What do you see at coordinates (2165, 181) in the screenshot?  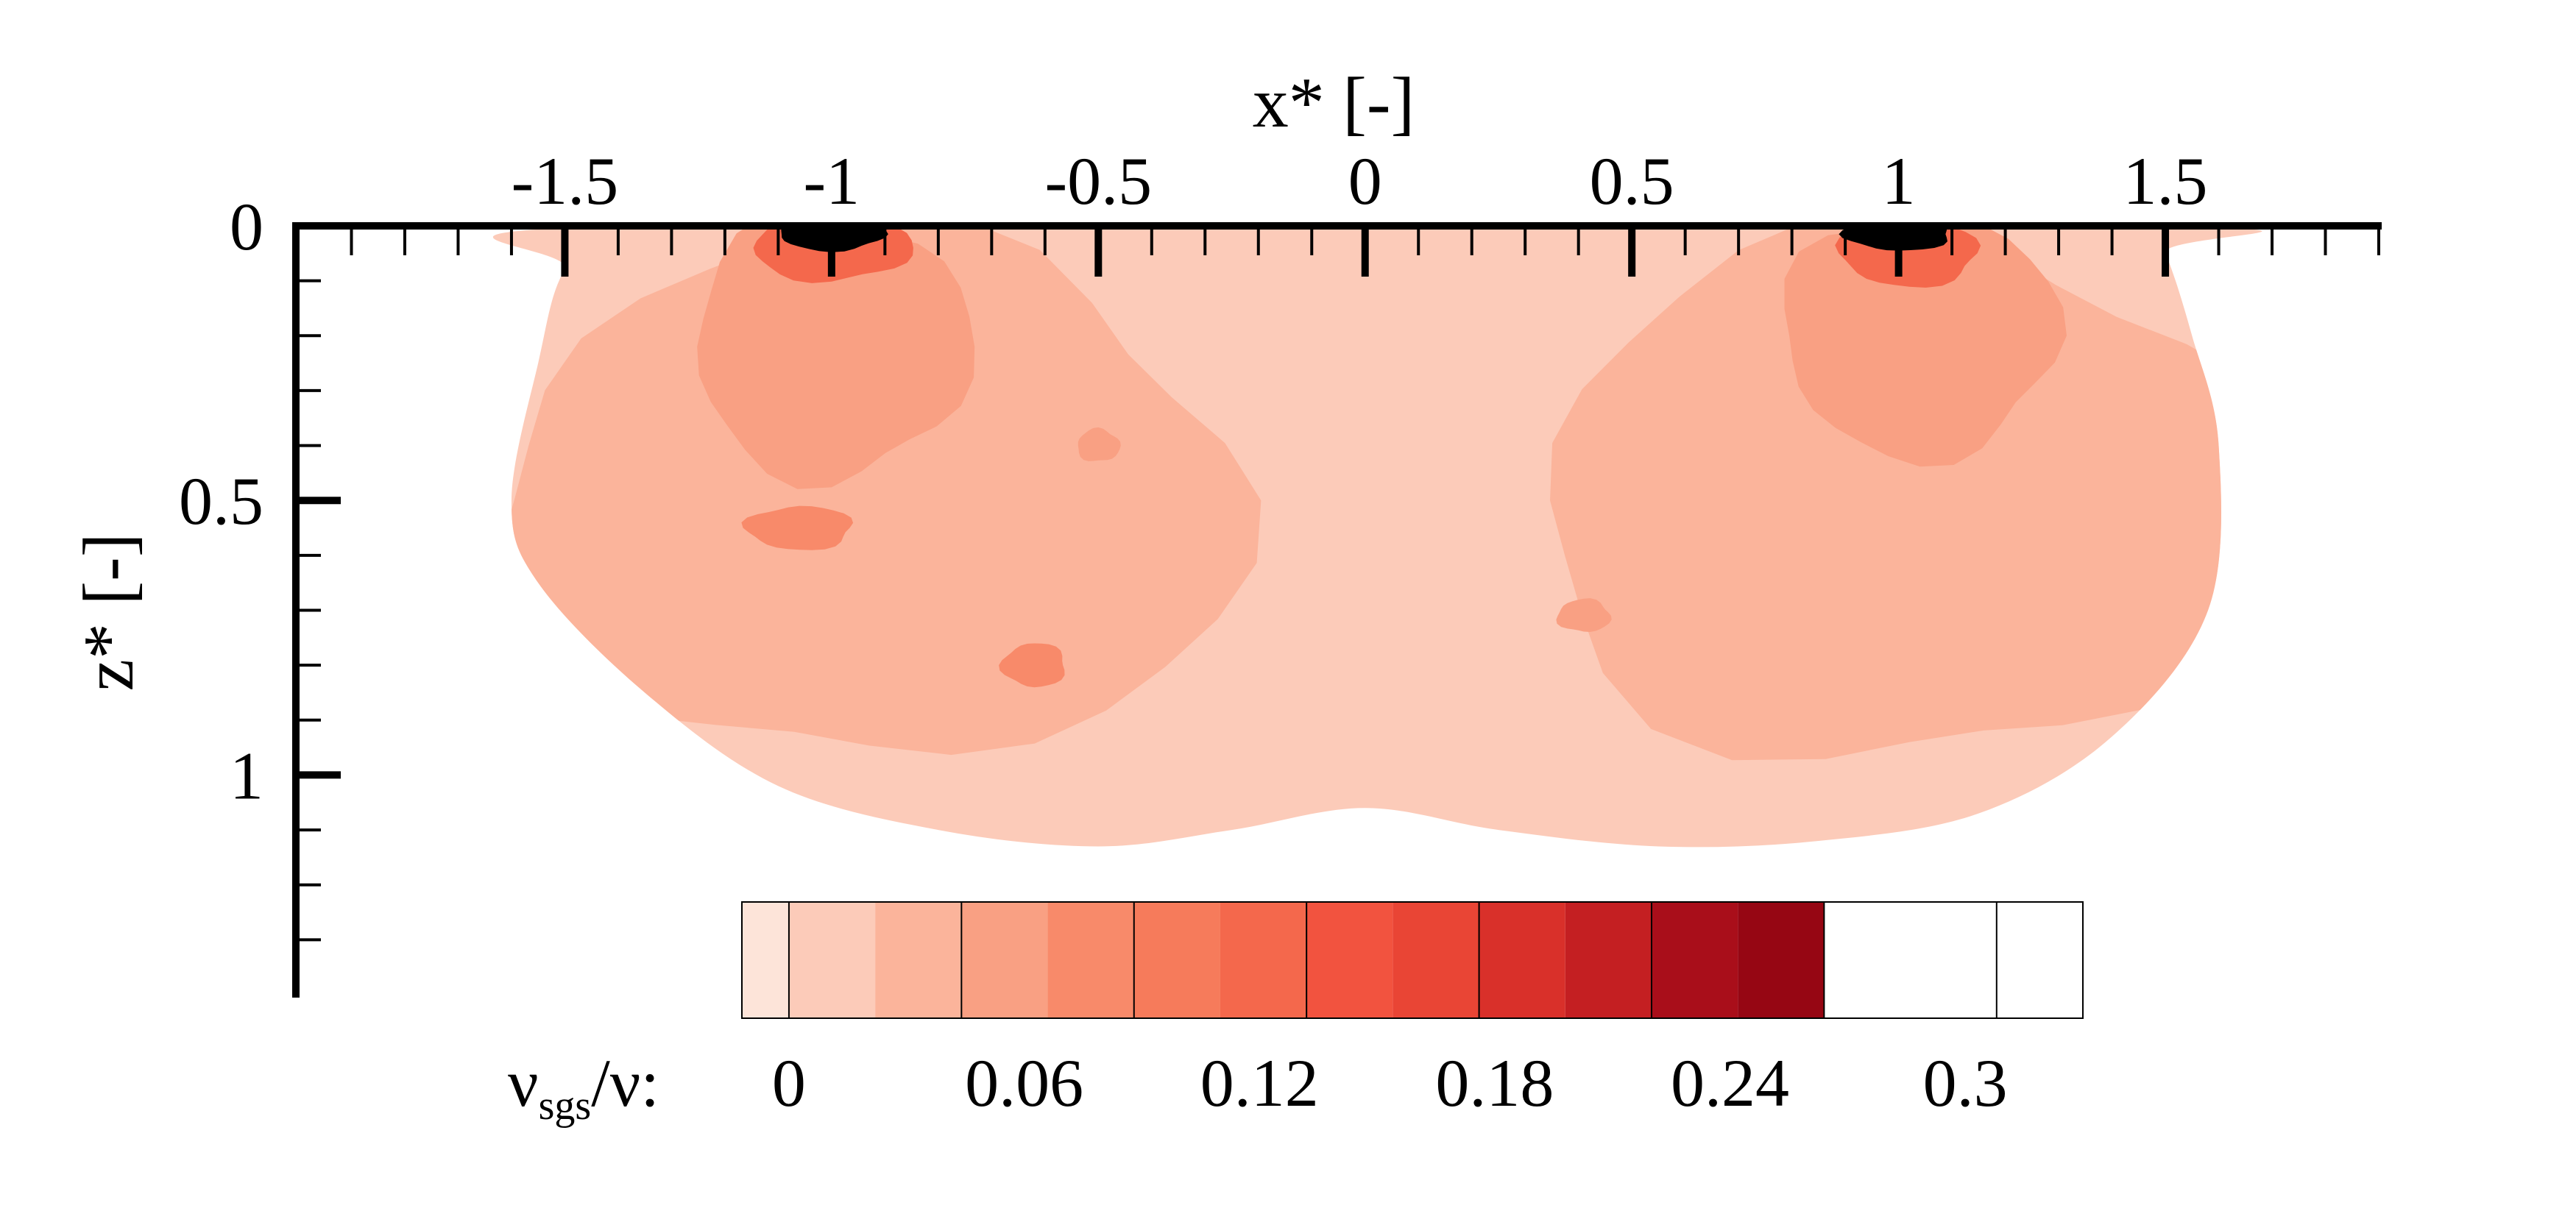 I see `x-tick-label: 1.5` at bounding box center [2165, 181].